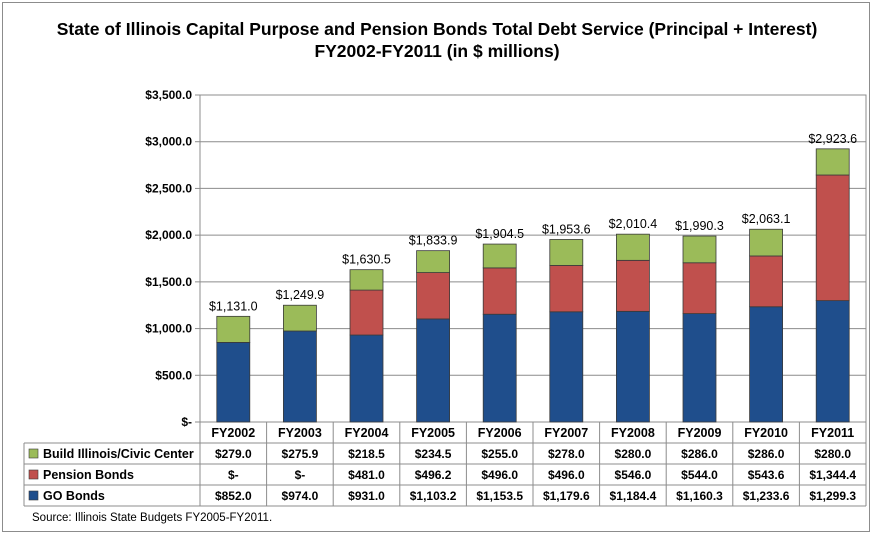  Describe the element at coordinates (168, 142) in the screenshot. I see `y-tick-label: $3,000.0` at that location.